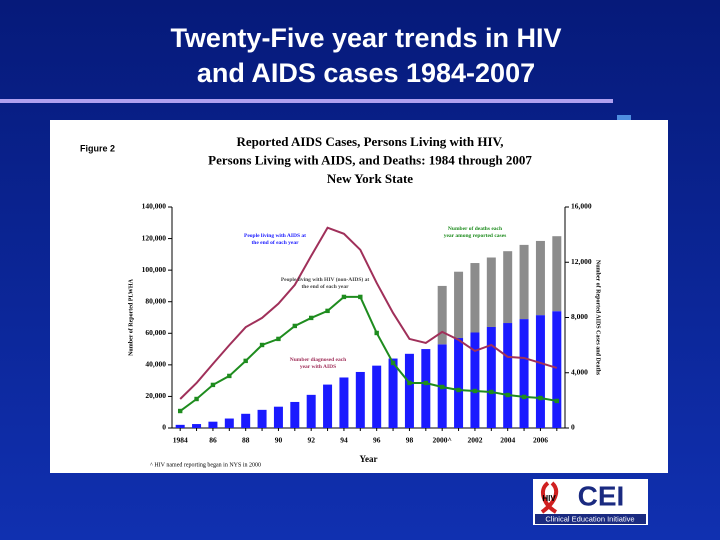 The height and width of the screenshot is (540, 720). Describe the element at coordinates (154, 237) in the screenshot. I see `y-tick-label: 120,000` at that location.